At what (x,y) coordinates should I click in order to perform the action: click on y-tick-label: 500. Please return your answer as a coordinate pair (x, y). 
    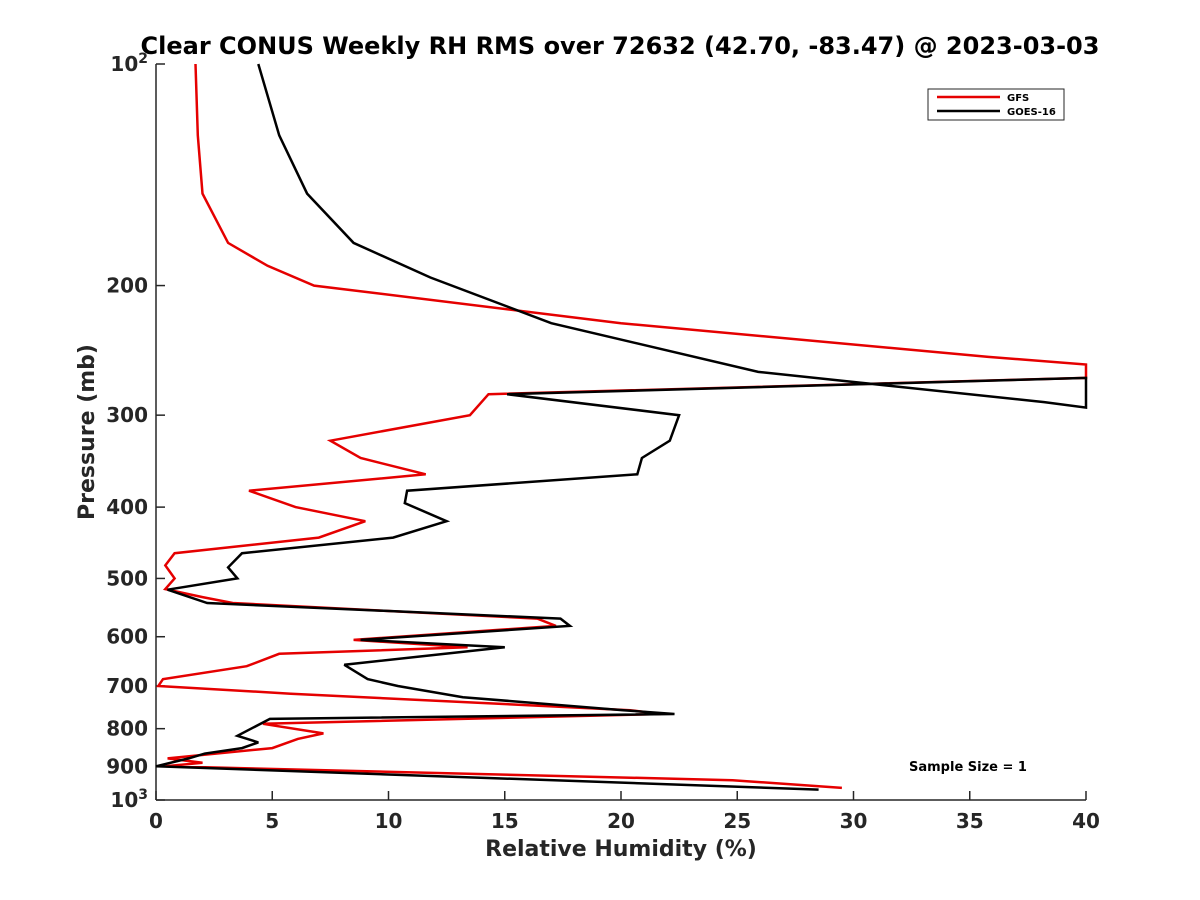
    Looking at the image, I should click on (127, 578).